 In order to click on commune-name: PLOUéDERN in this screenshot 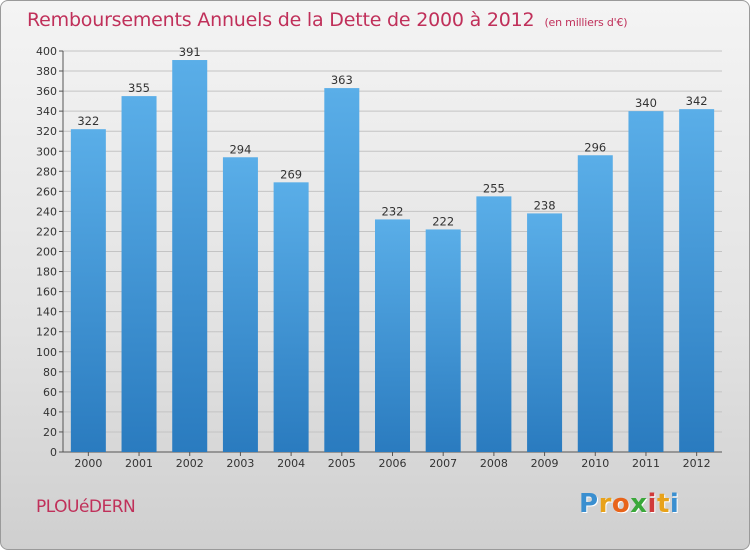, I will do `click(86, 507)`.